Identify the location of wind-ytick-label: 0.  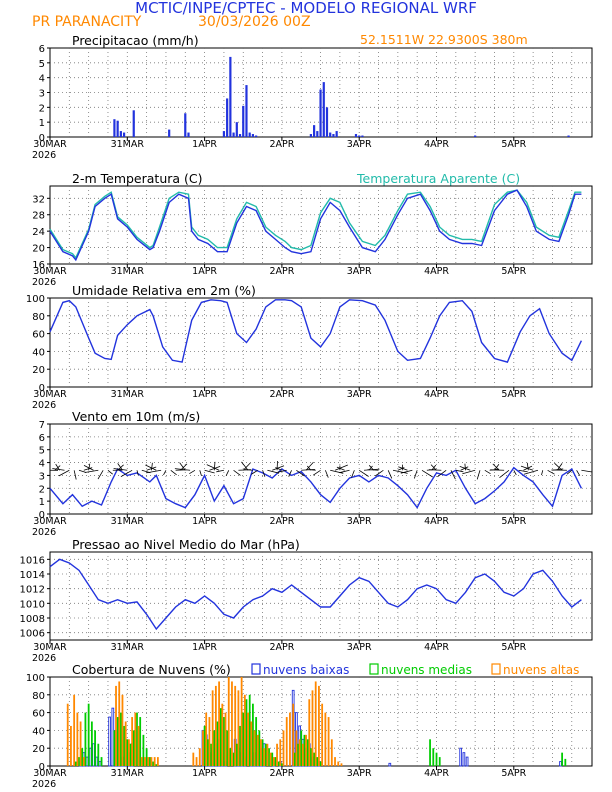
(42, 515).